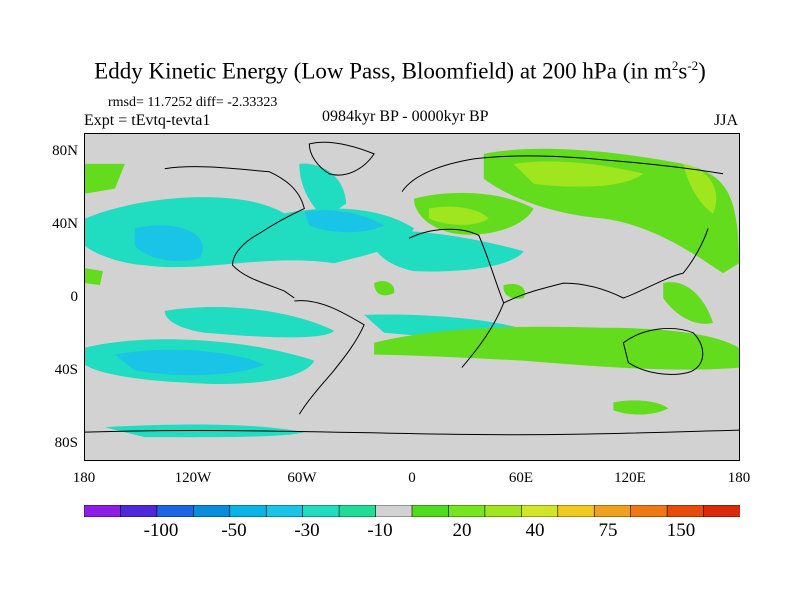 The height and width of the screenshot is (600, 800). What do you see at coordinates (302, 478) in the screenshot?
I see `lon-tick-60w: 60W` at bounding box center [302, 478].